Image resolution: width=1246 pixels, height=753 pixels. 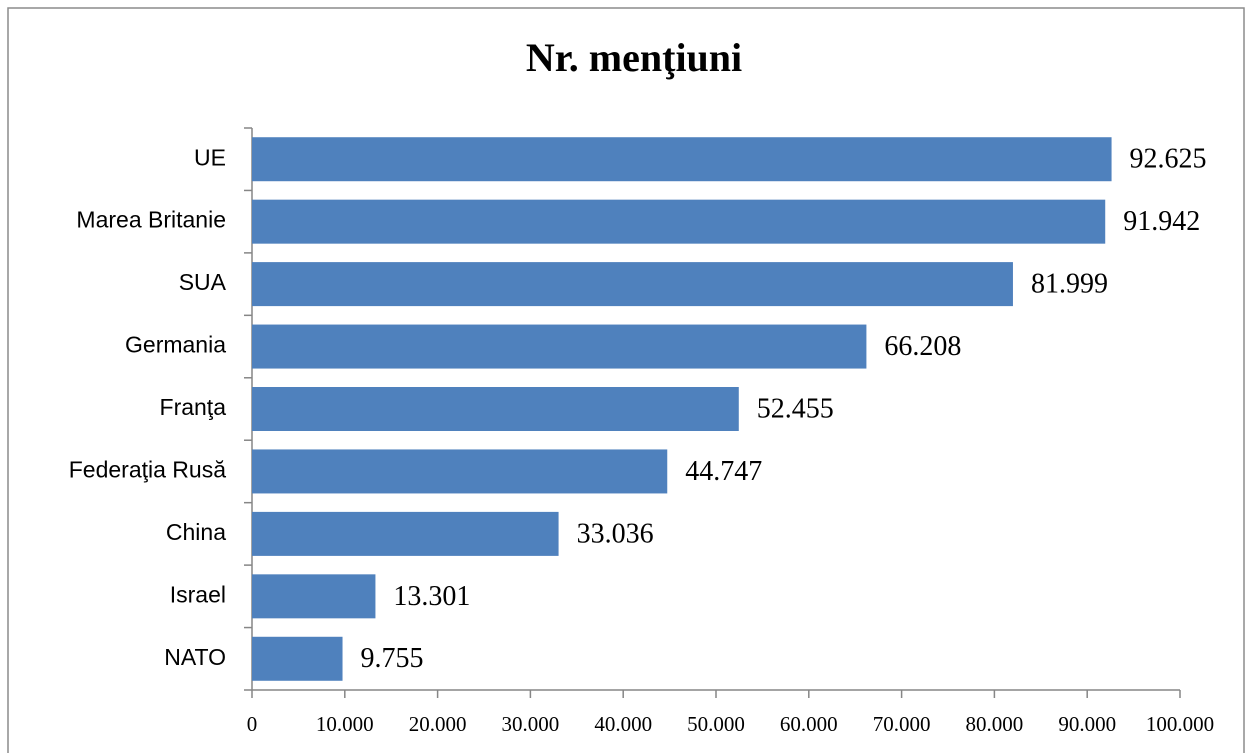 I want to click on y-tick-label: SUA, so click(x=203, y=282).